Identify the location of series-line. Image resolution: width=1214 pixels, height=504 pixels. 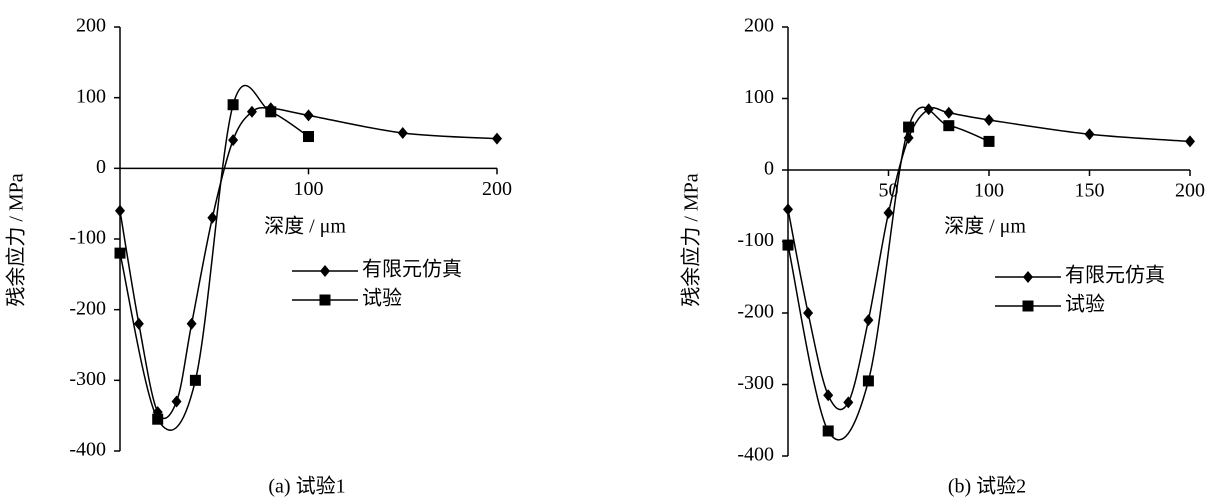
(888, 273).